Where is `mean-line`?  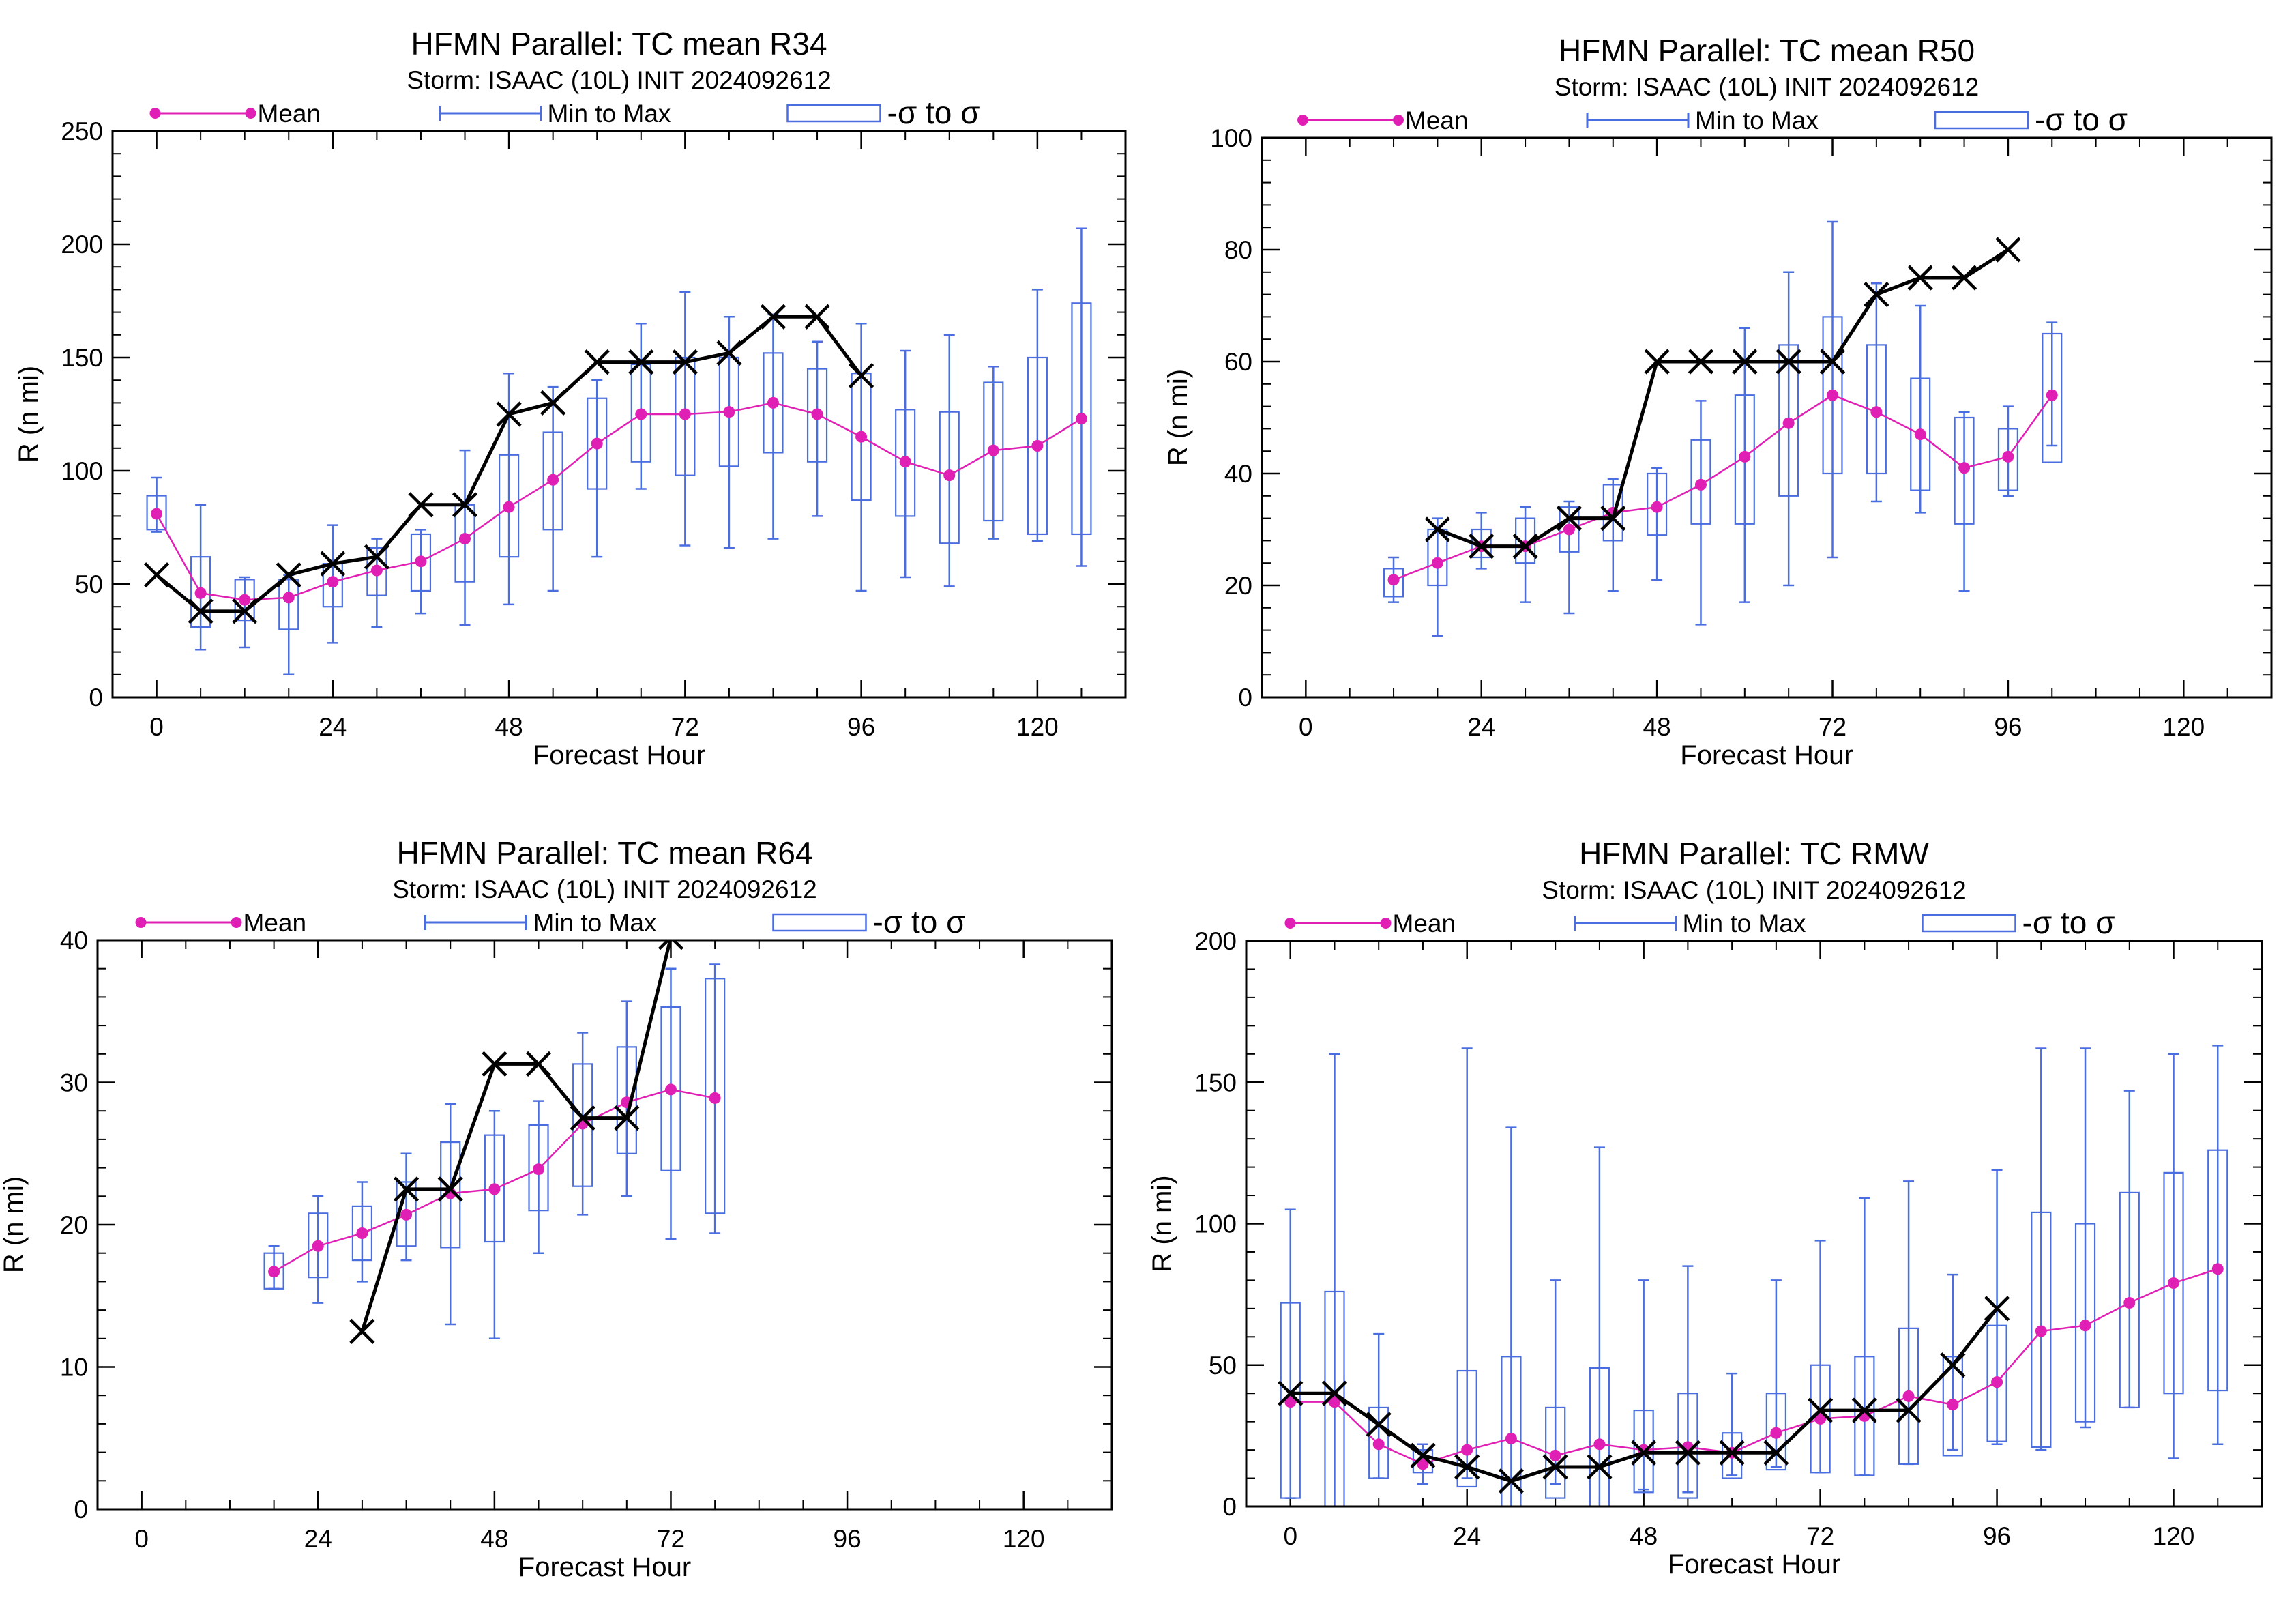
mean-line is located at coordinates (620, 502).